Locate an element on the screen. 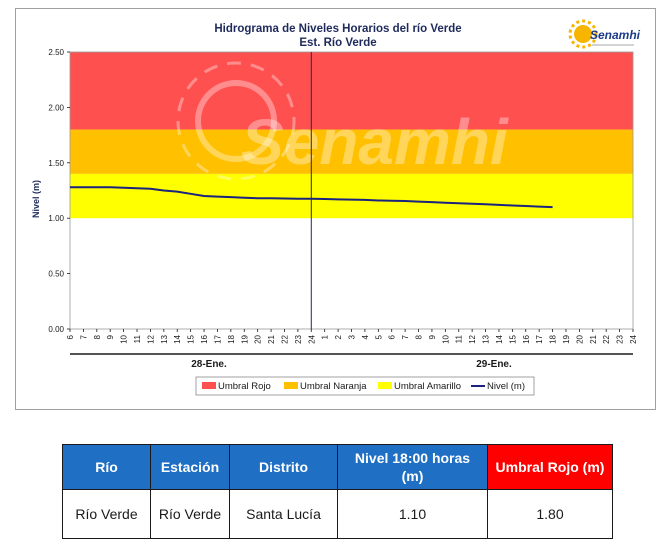  watermark-sun is located at coordinates (236, 121).